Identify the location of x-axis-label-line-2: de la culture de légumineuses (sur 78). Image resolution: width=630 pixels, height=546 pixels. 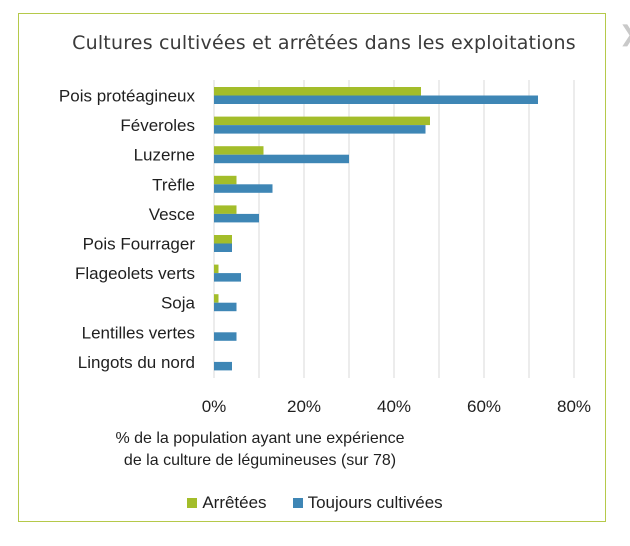
(260, 460).